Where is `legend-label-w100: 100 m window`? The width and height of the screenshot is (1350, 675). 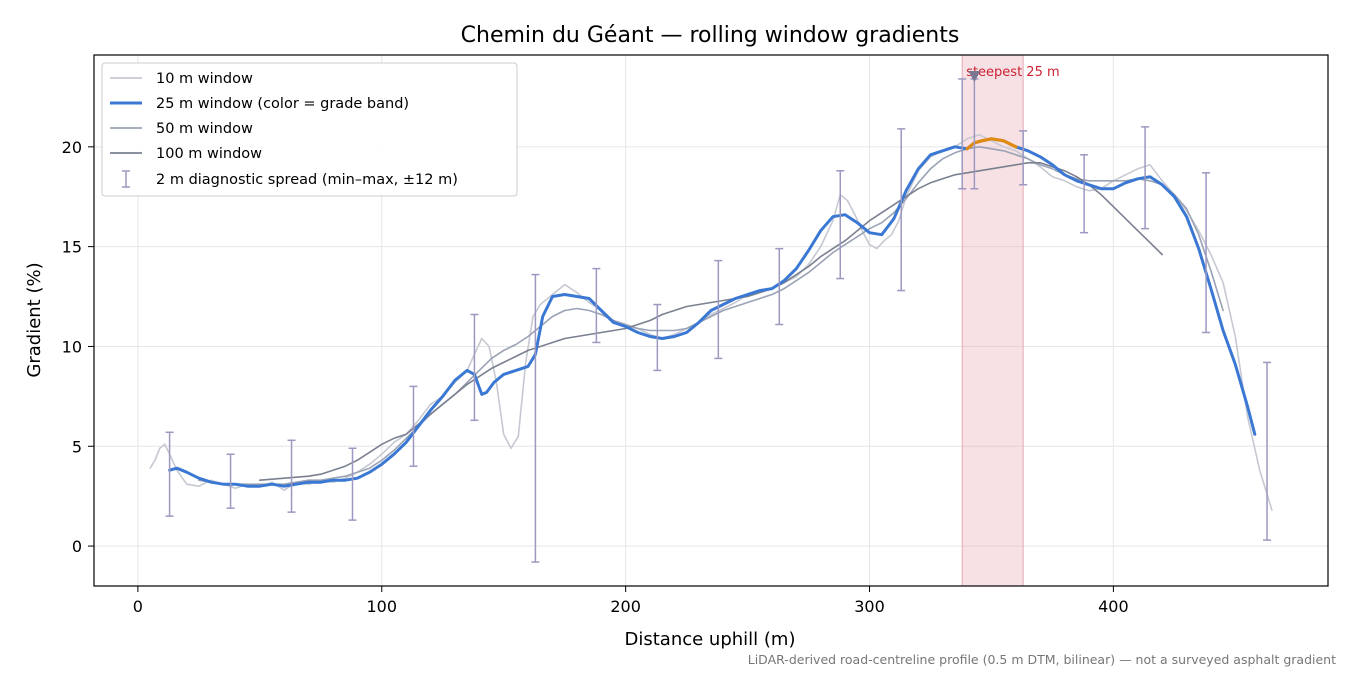 legend-label-w100: 100 m window is located at coordinates (209, 154).